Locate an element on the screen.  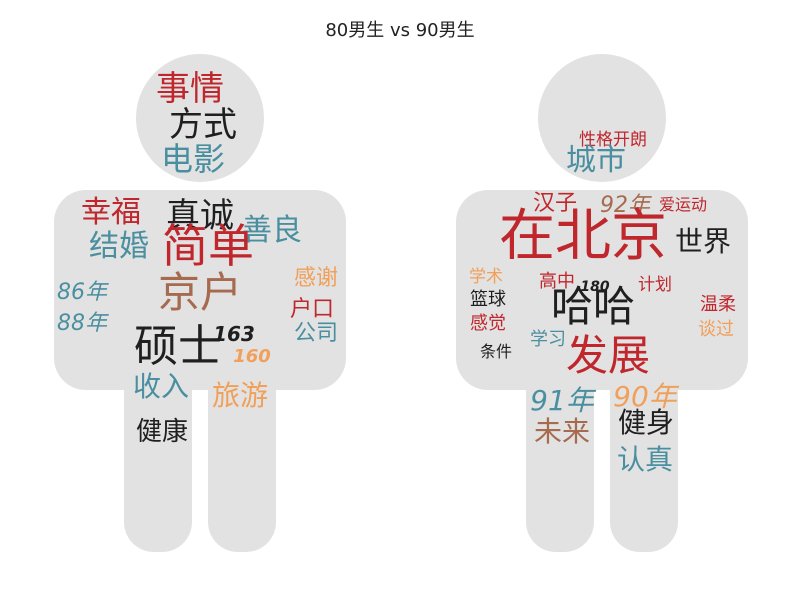
word-label: 篮球 is located at coordinates (488, 299).